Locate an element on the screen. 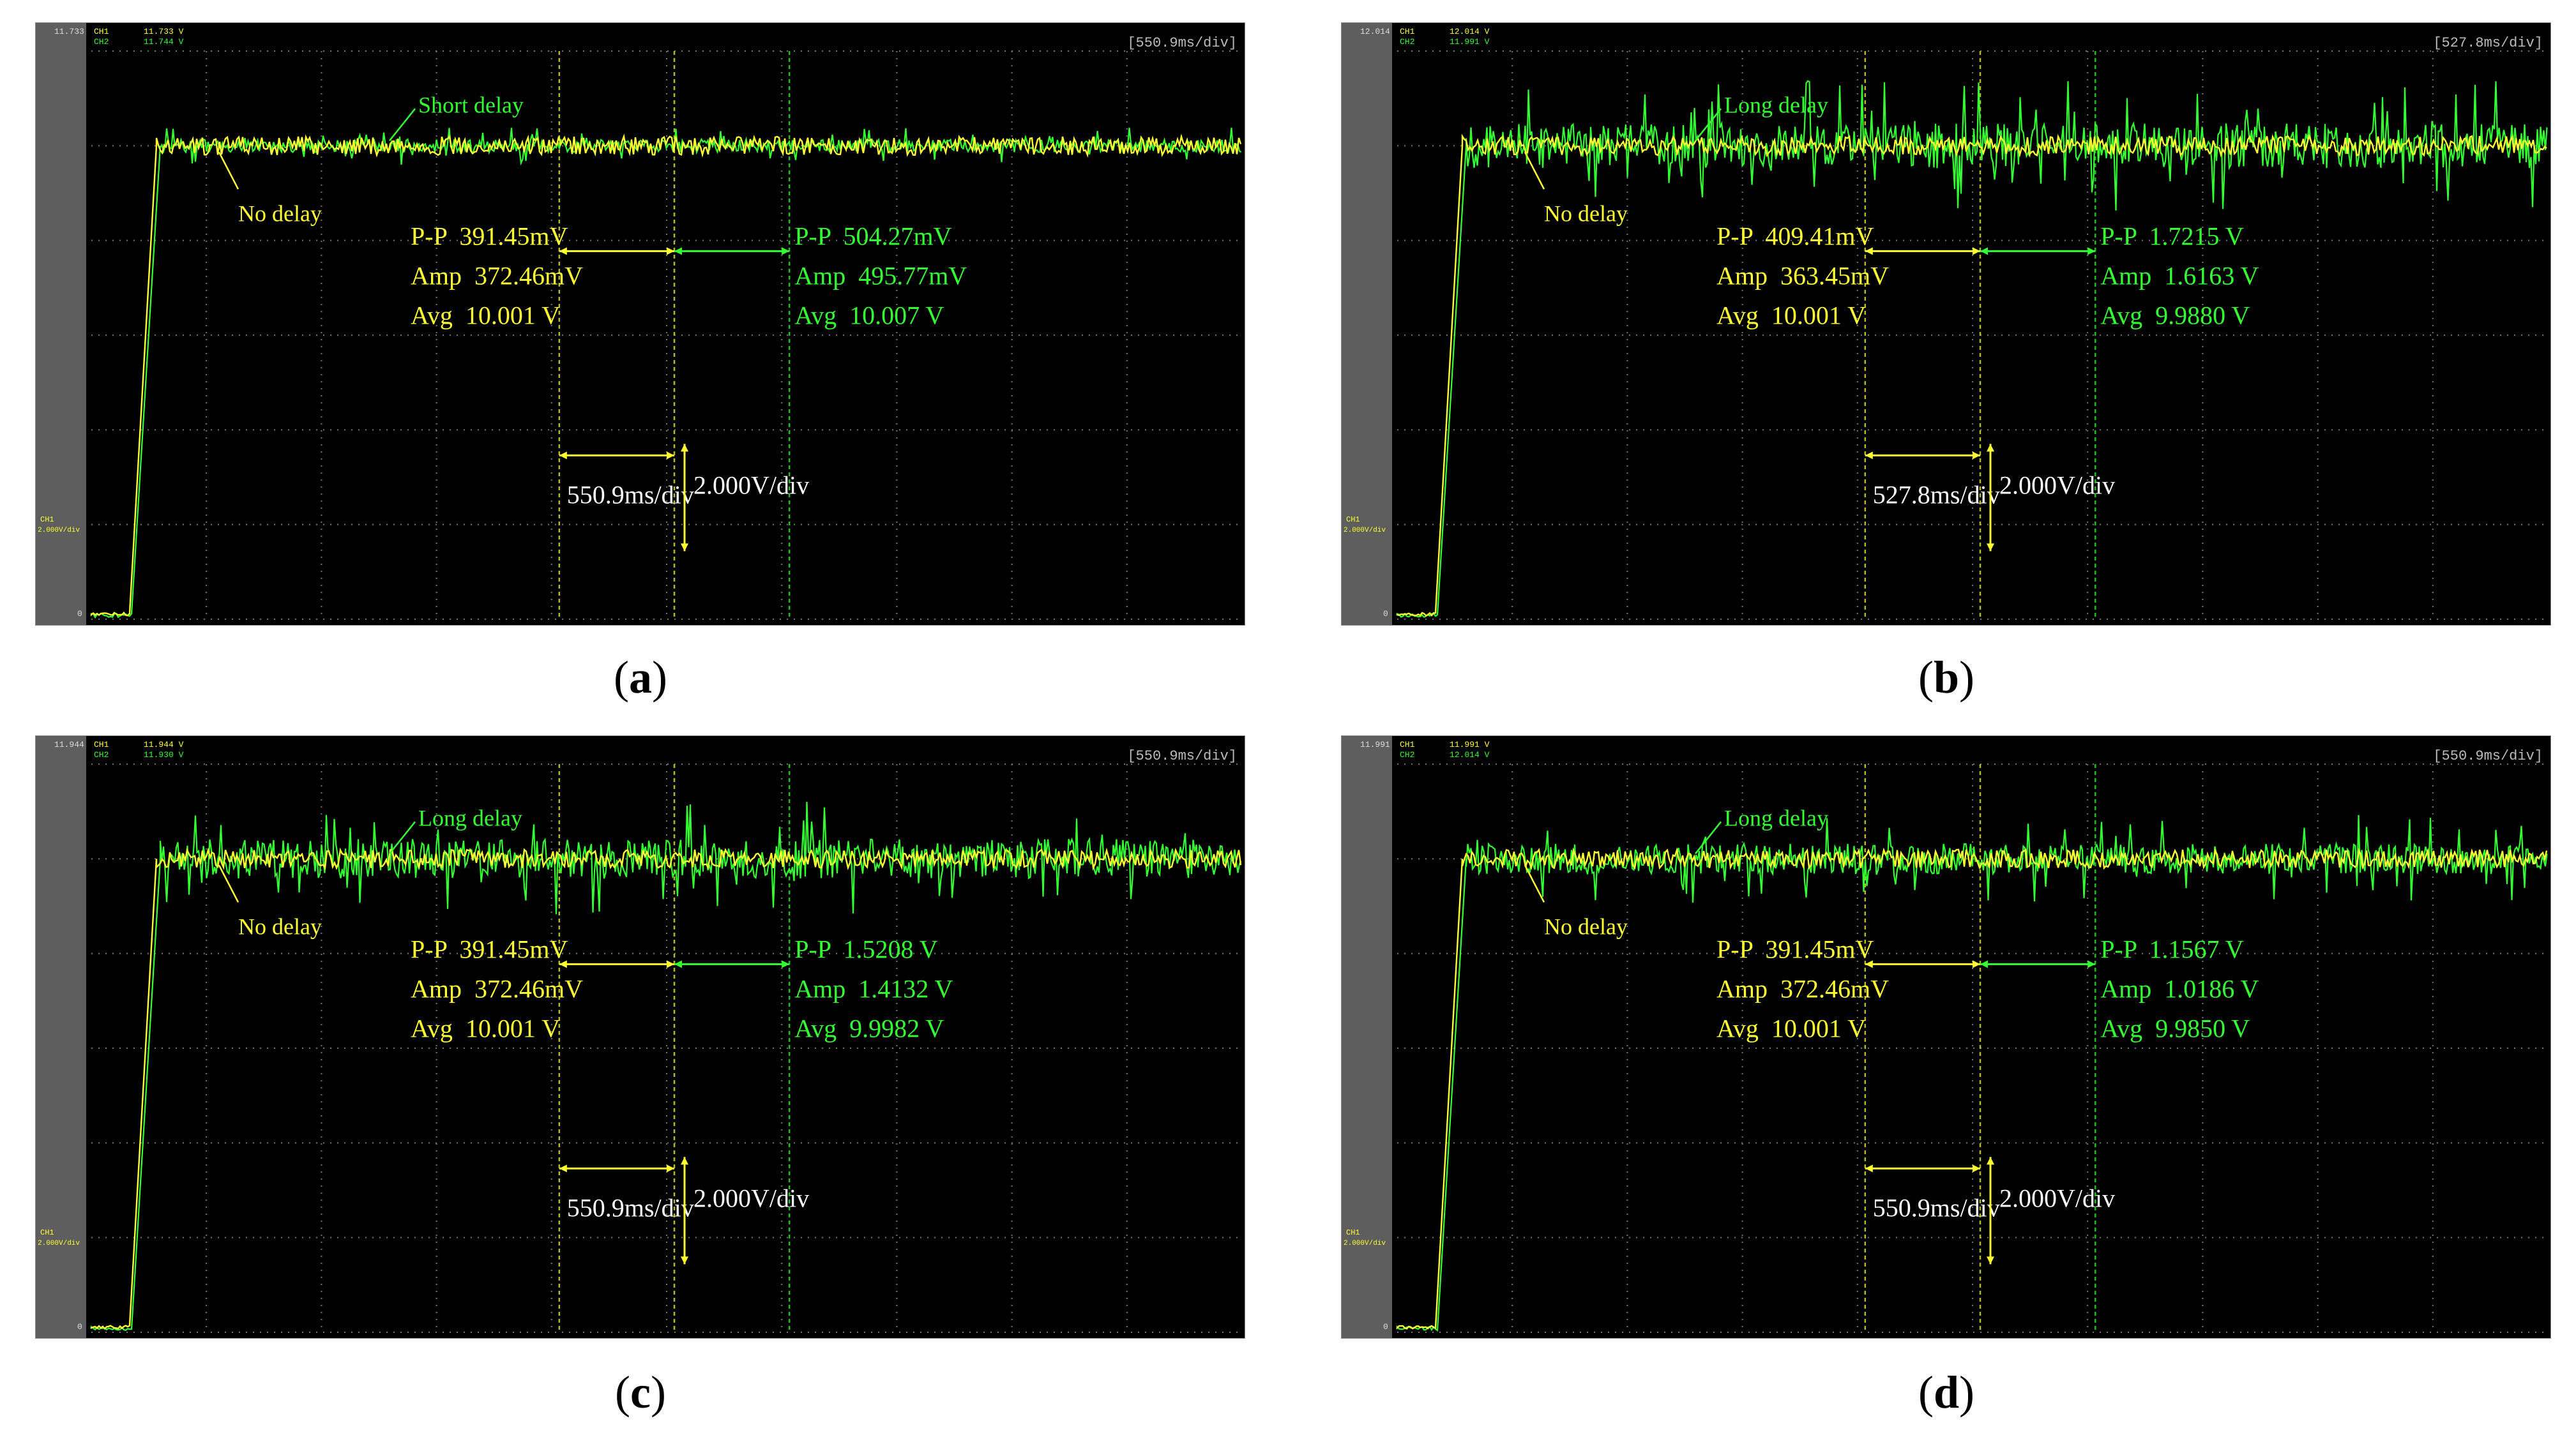 The height and width of the screenshot is (1444, 2576). timebase-label: [527.8ms/div] is located at coordinates (2488, 43).